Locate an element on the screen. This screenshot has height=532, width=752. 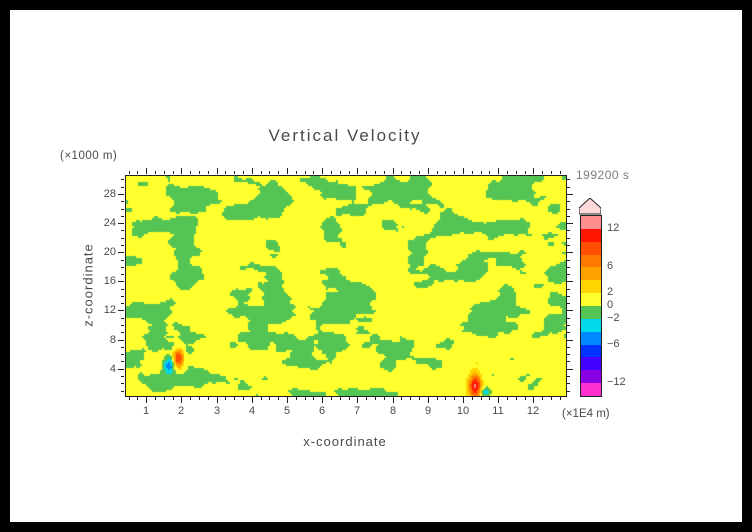
x-tick-label: 3 is located at coordinates (217, 411).